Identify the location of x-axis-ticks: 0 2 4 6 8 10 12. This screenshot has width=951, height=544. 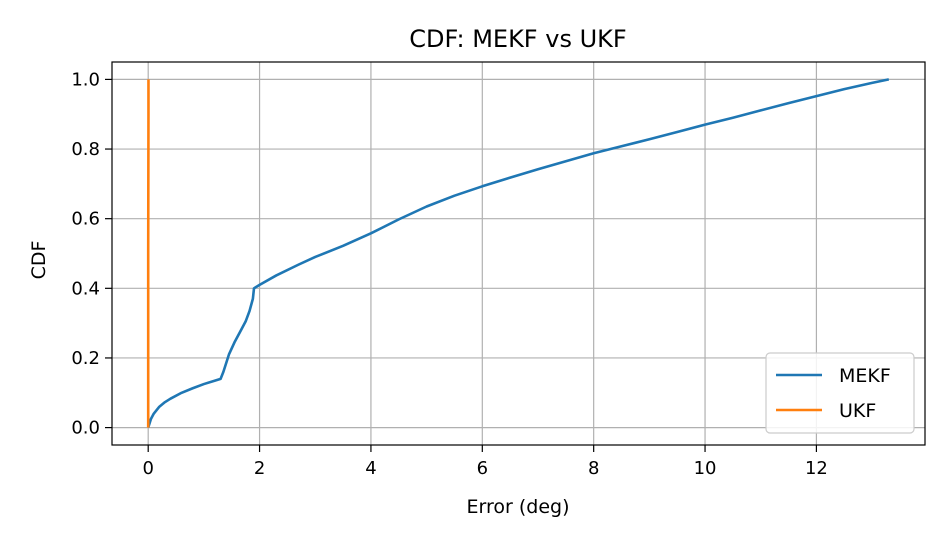
(485, 462).